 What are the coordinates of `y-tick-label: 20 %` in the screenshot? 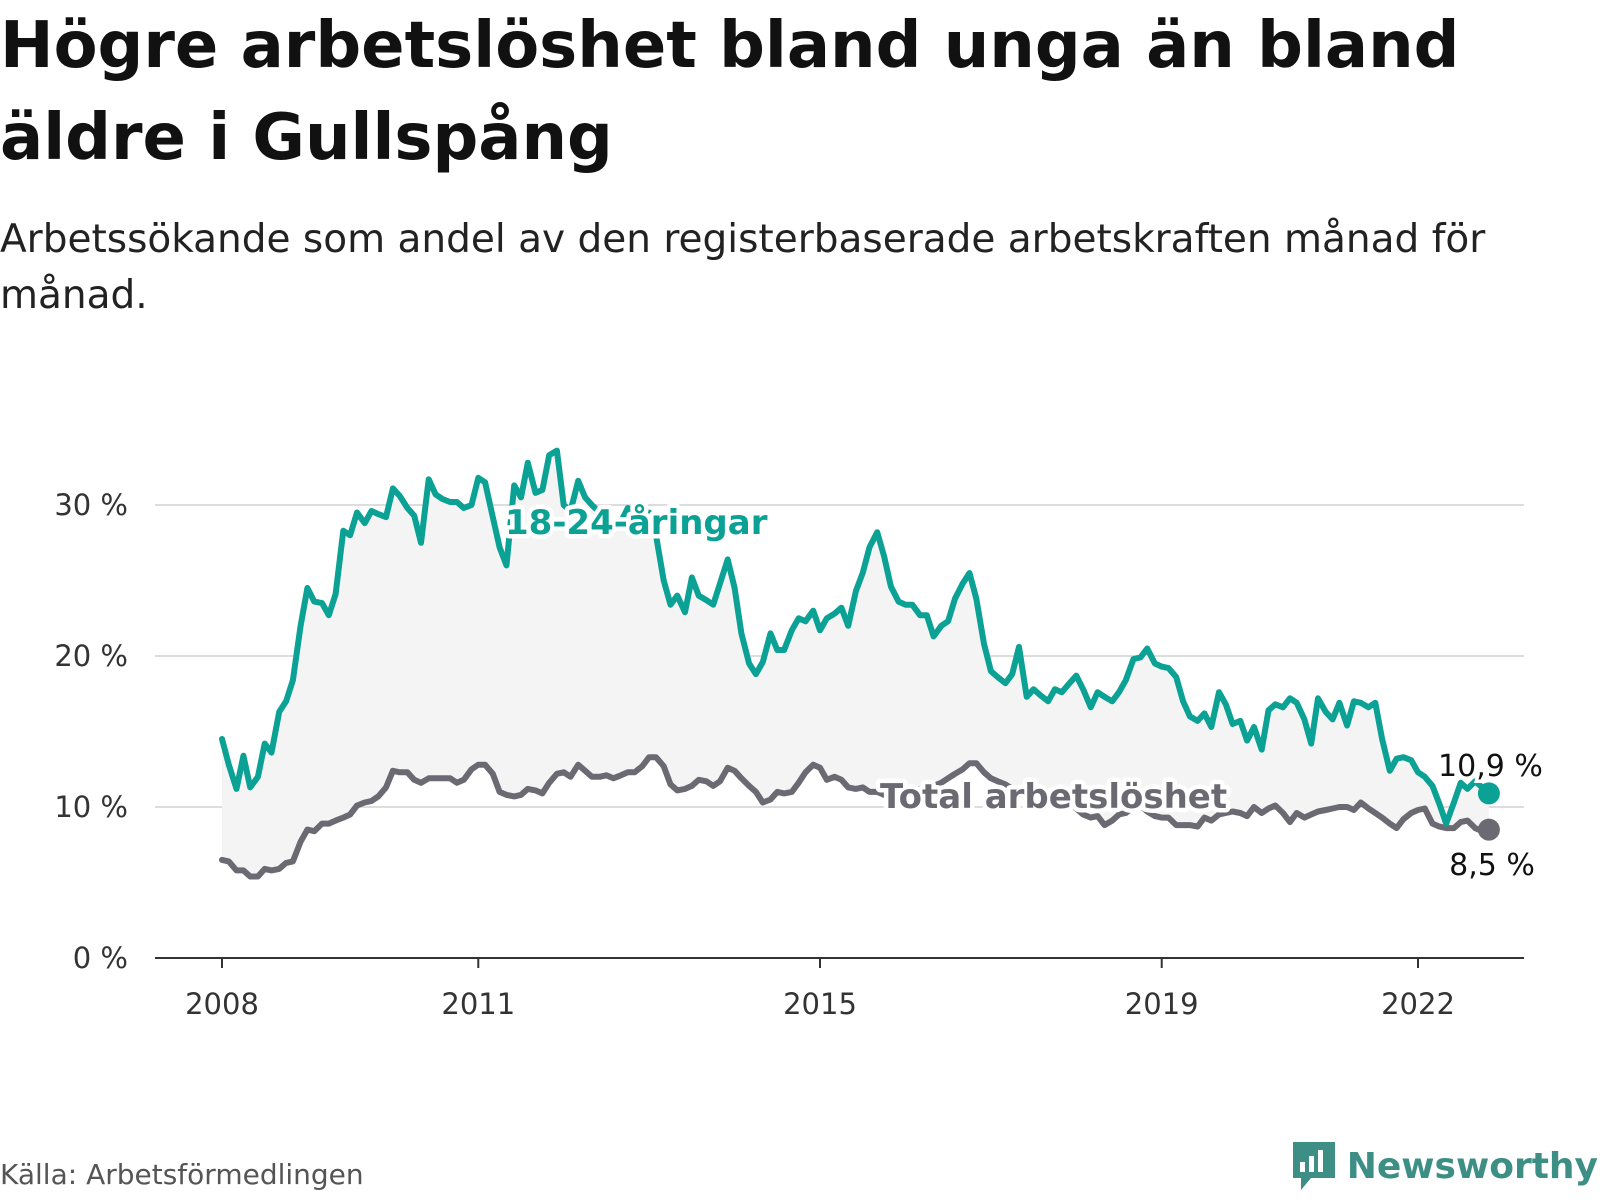 It's located at (91, 656).